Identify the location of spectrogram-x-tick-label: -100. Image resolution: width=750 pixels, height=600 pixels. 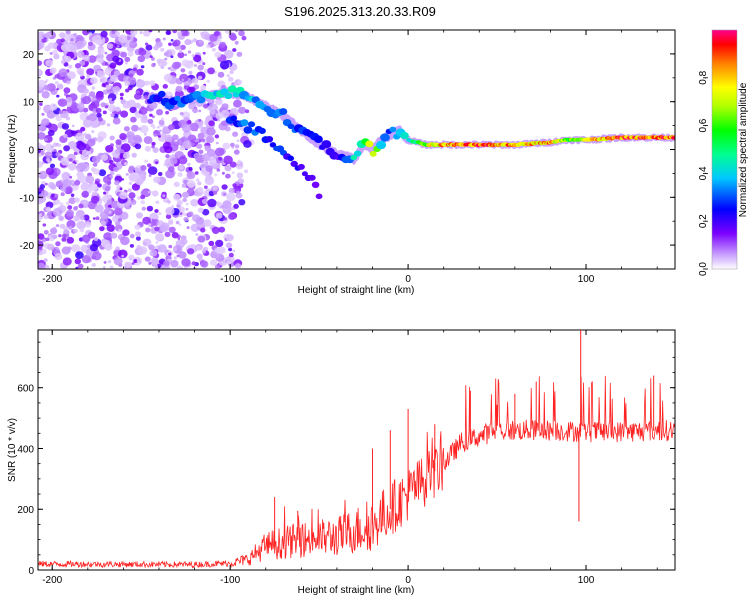
(230, 279).